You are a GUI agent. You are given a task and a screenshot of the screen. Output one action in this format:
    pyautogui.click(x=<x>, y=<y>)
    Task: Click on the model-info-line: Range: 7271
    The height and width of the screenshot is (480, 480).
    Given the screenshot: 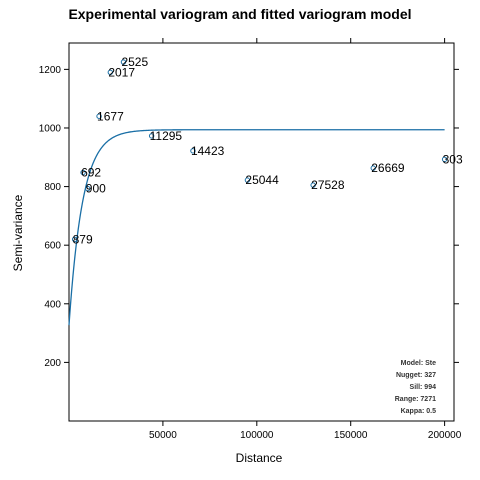 What is the action you would take?
    pyautogui.click(x=415, y=399)
    